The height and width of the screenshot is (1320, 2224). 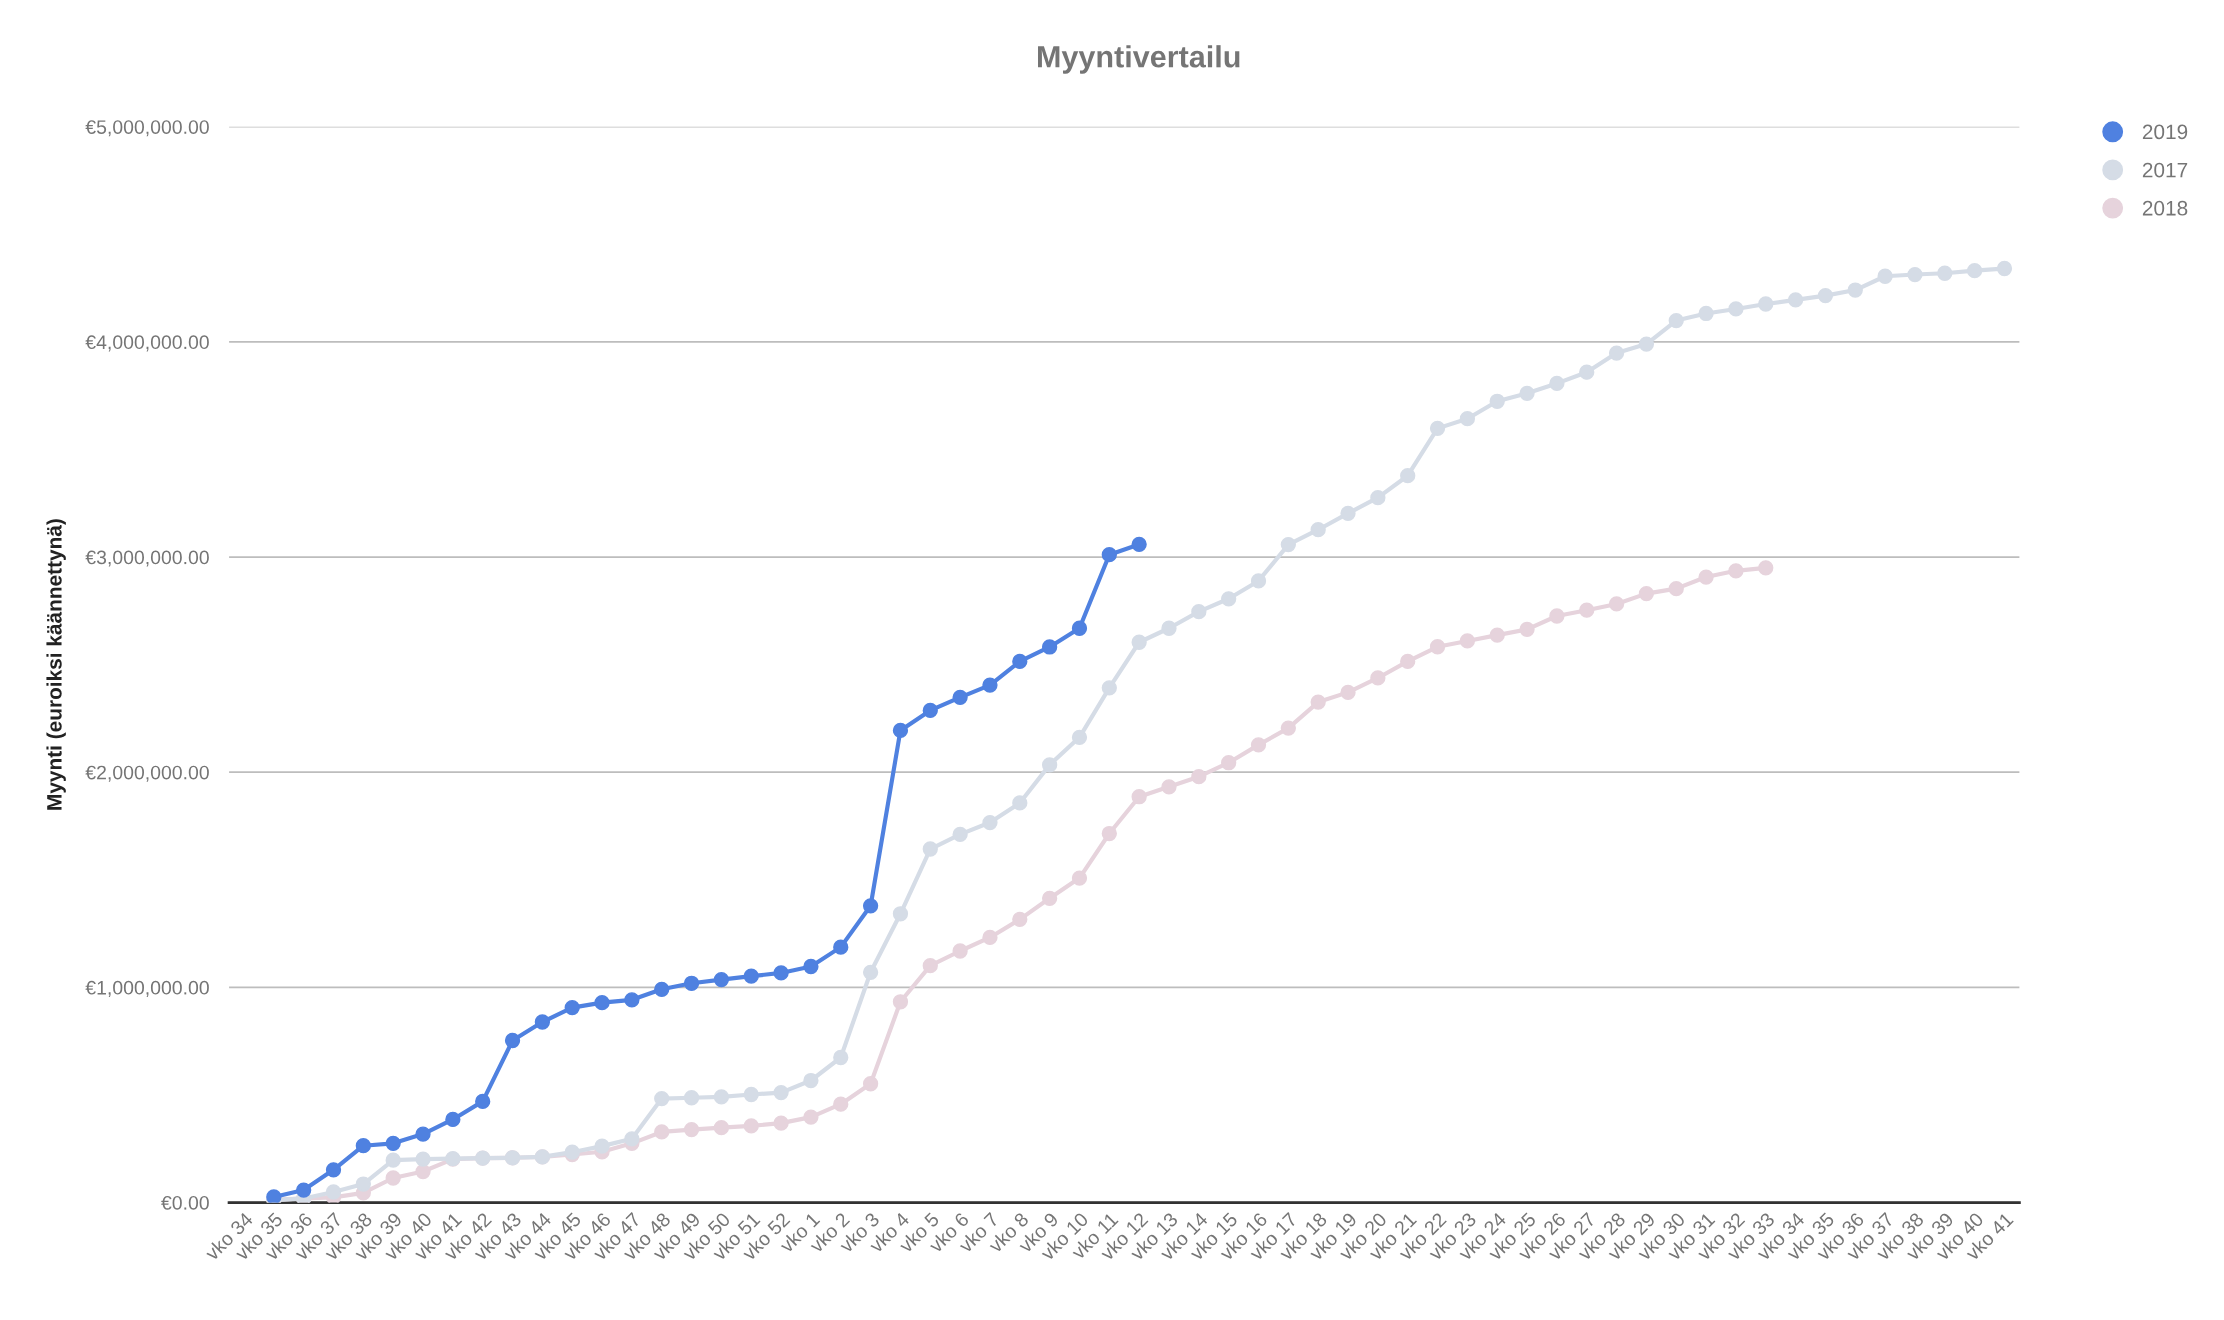 I want to click on legend-label: 2019, so click(x=2165, y=132).